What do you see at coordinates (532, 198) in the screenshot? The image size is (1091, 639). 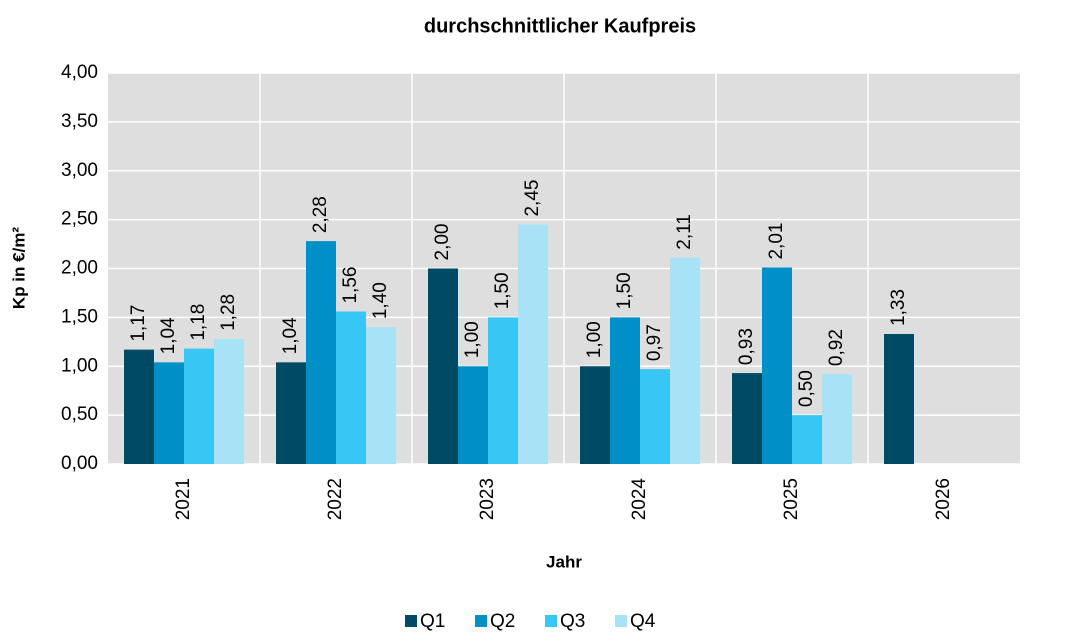 I see `data-label: 2,45` at bounding box center [532, 198].